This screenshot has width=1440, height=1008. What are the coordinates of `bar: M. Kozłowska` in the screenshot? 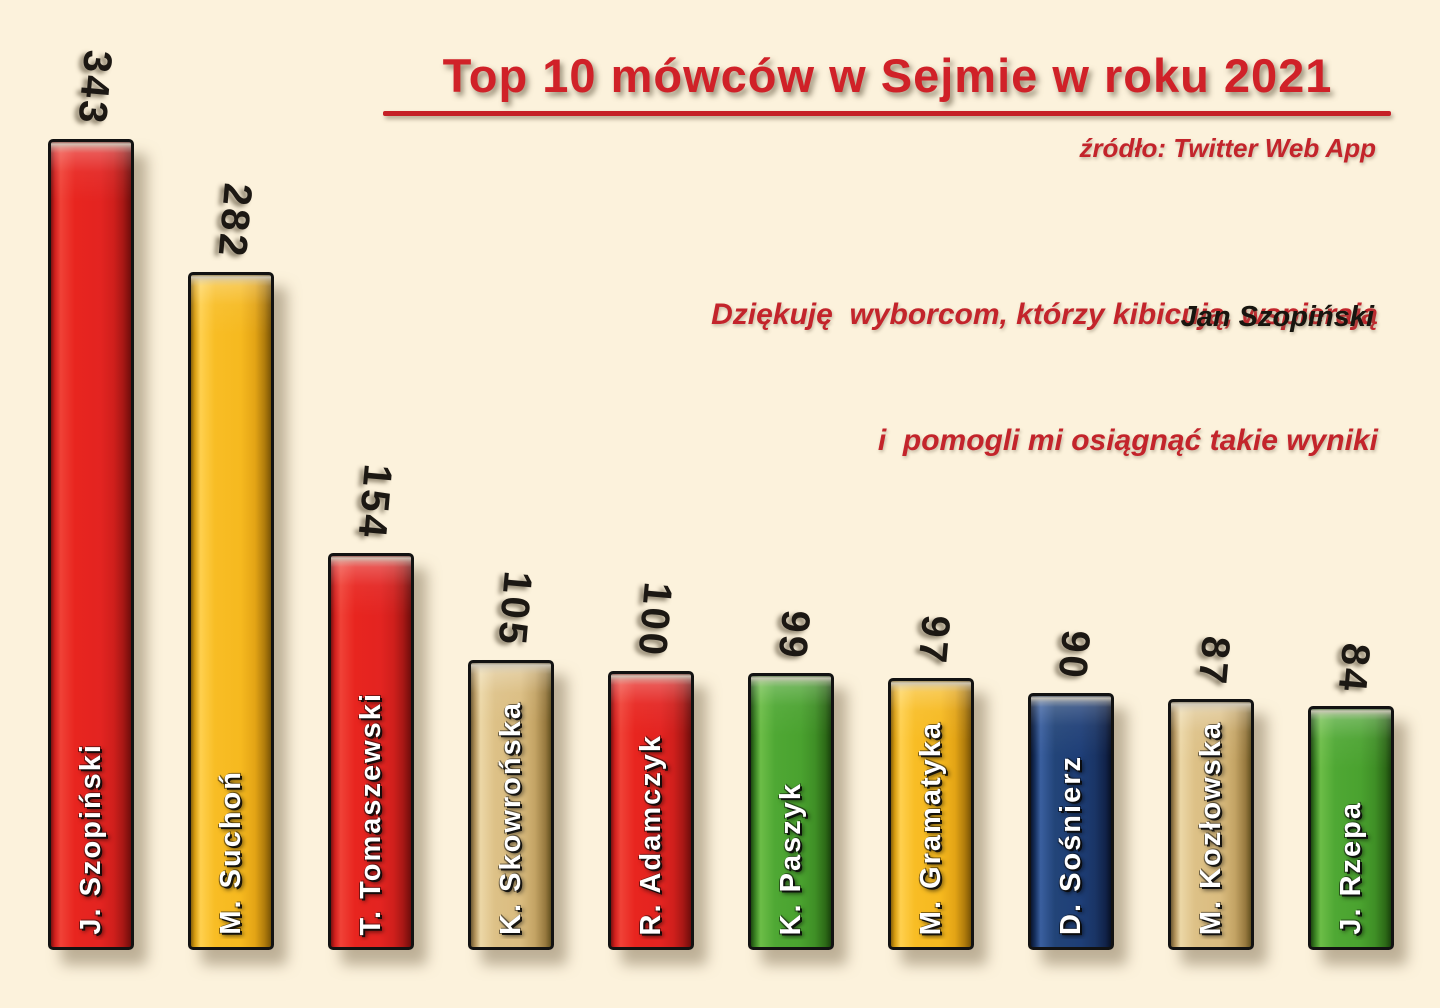 It's located at (1211, 824).